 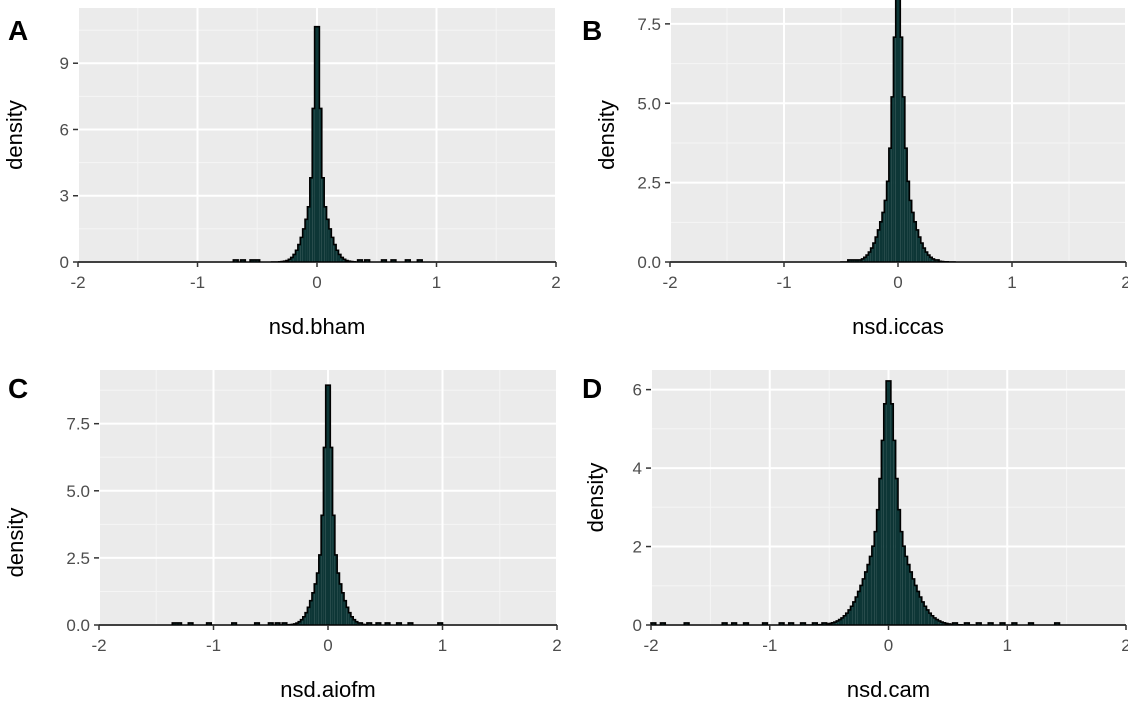 I want to click on y-tick-label: 5.0, so click(x=78, y=491).